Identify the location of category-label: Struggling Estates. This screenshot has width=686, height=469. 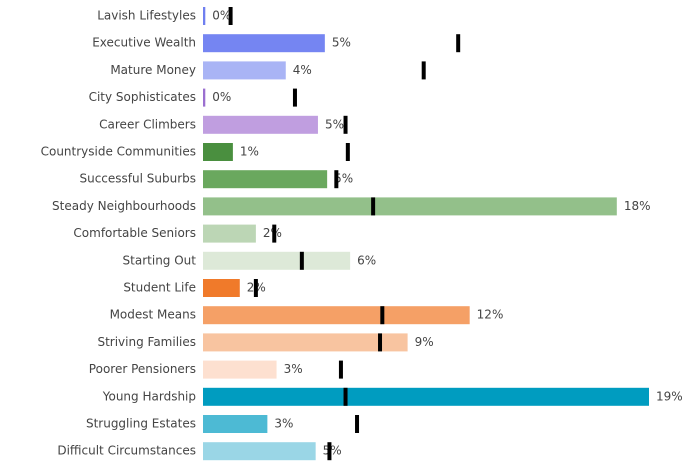
(141, 424).